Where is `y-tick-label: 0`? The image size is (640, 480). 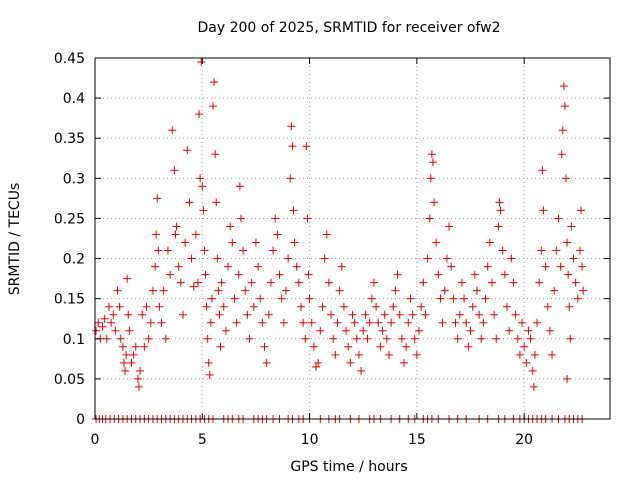
y-tick-label: 0 is located at coordinates (80, 420).